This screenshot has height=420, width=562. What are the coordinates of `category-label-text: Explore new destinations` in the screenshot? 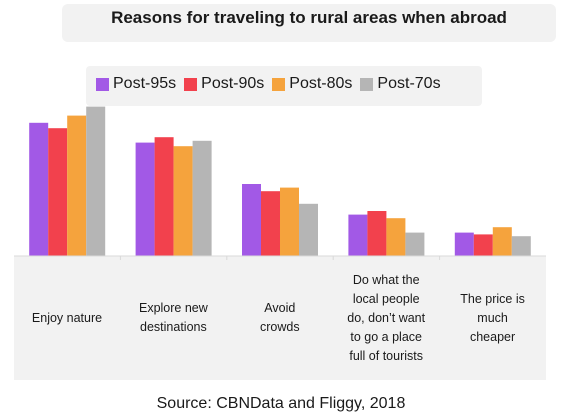 It's located at (173, 317).